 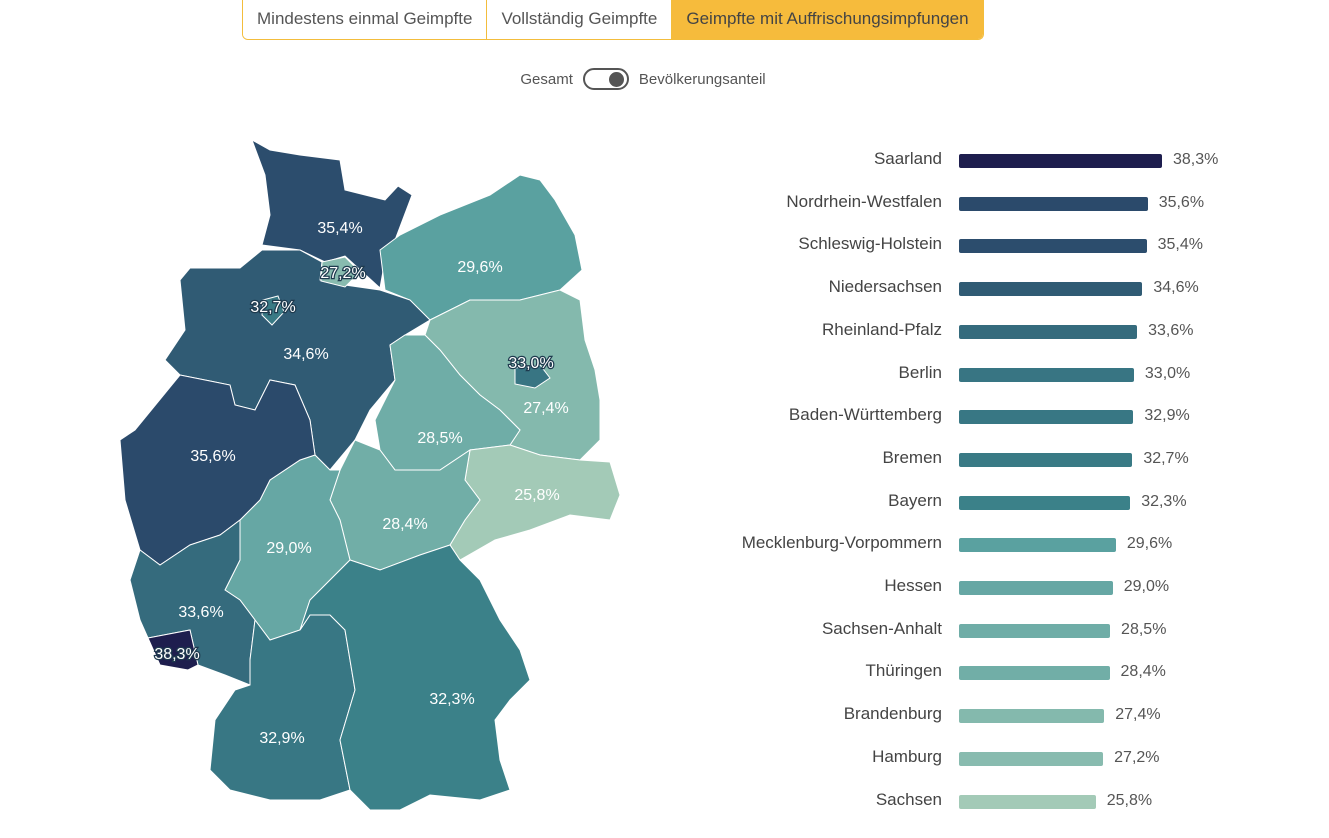 I want to click on map-label-brandenburg: 27,4%, so click(x=545, y=408).